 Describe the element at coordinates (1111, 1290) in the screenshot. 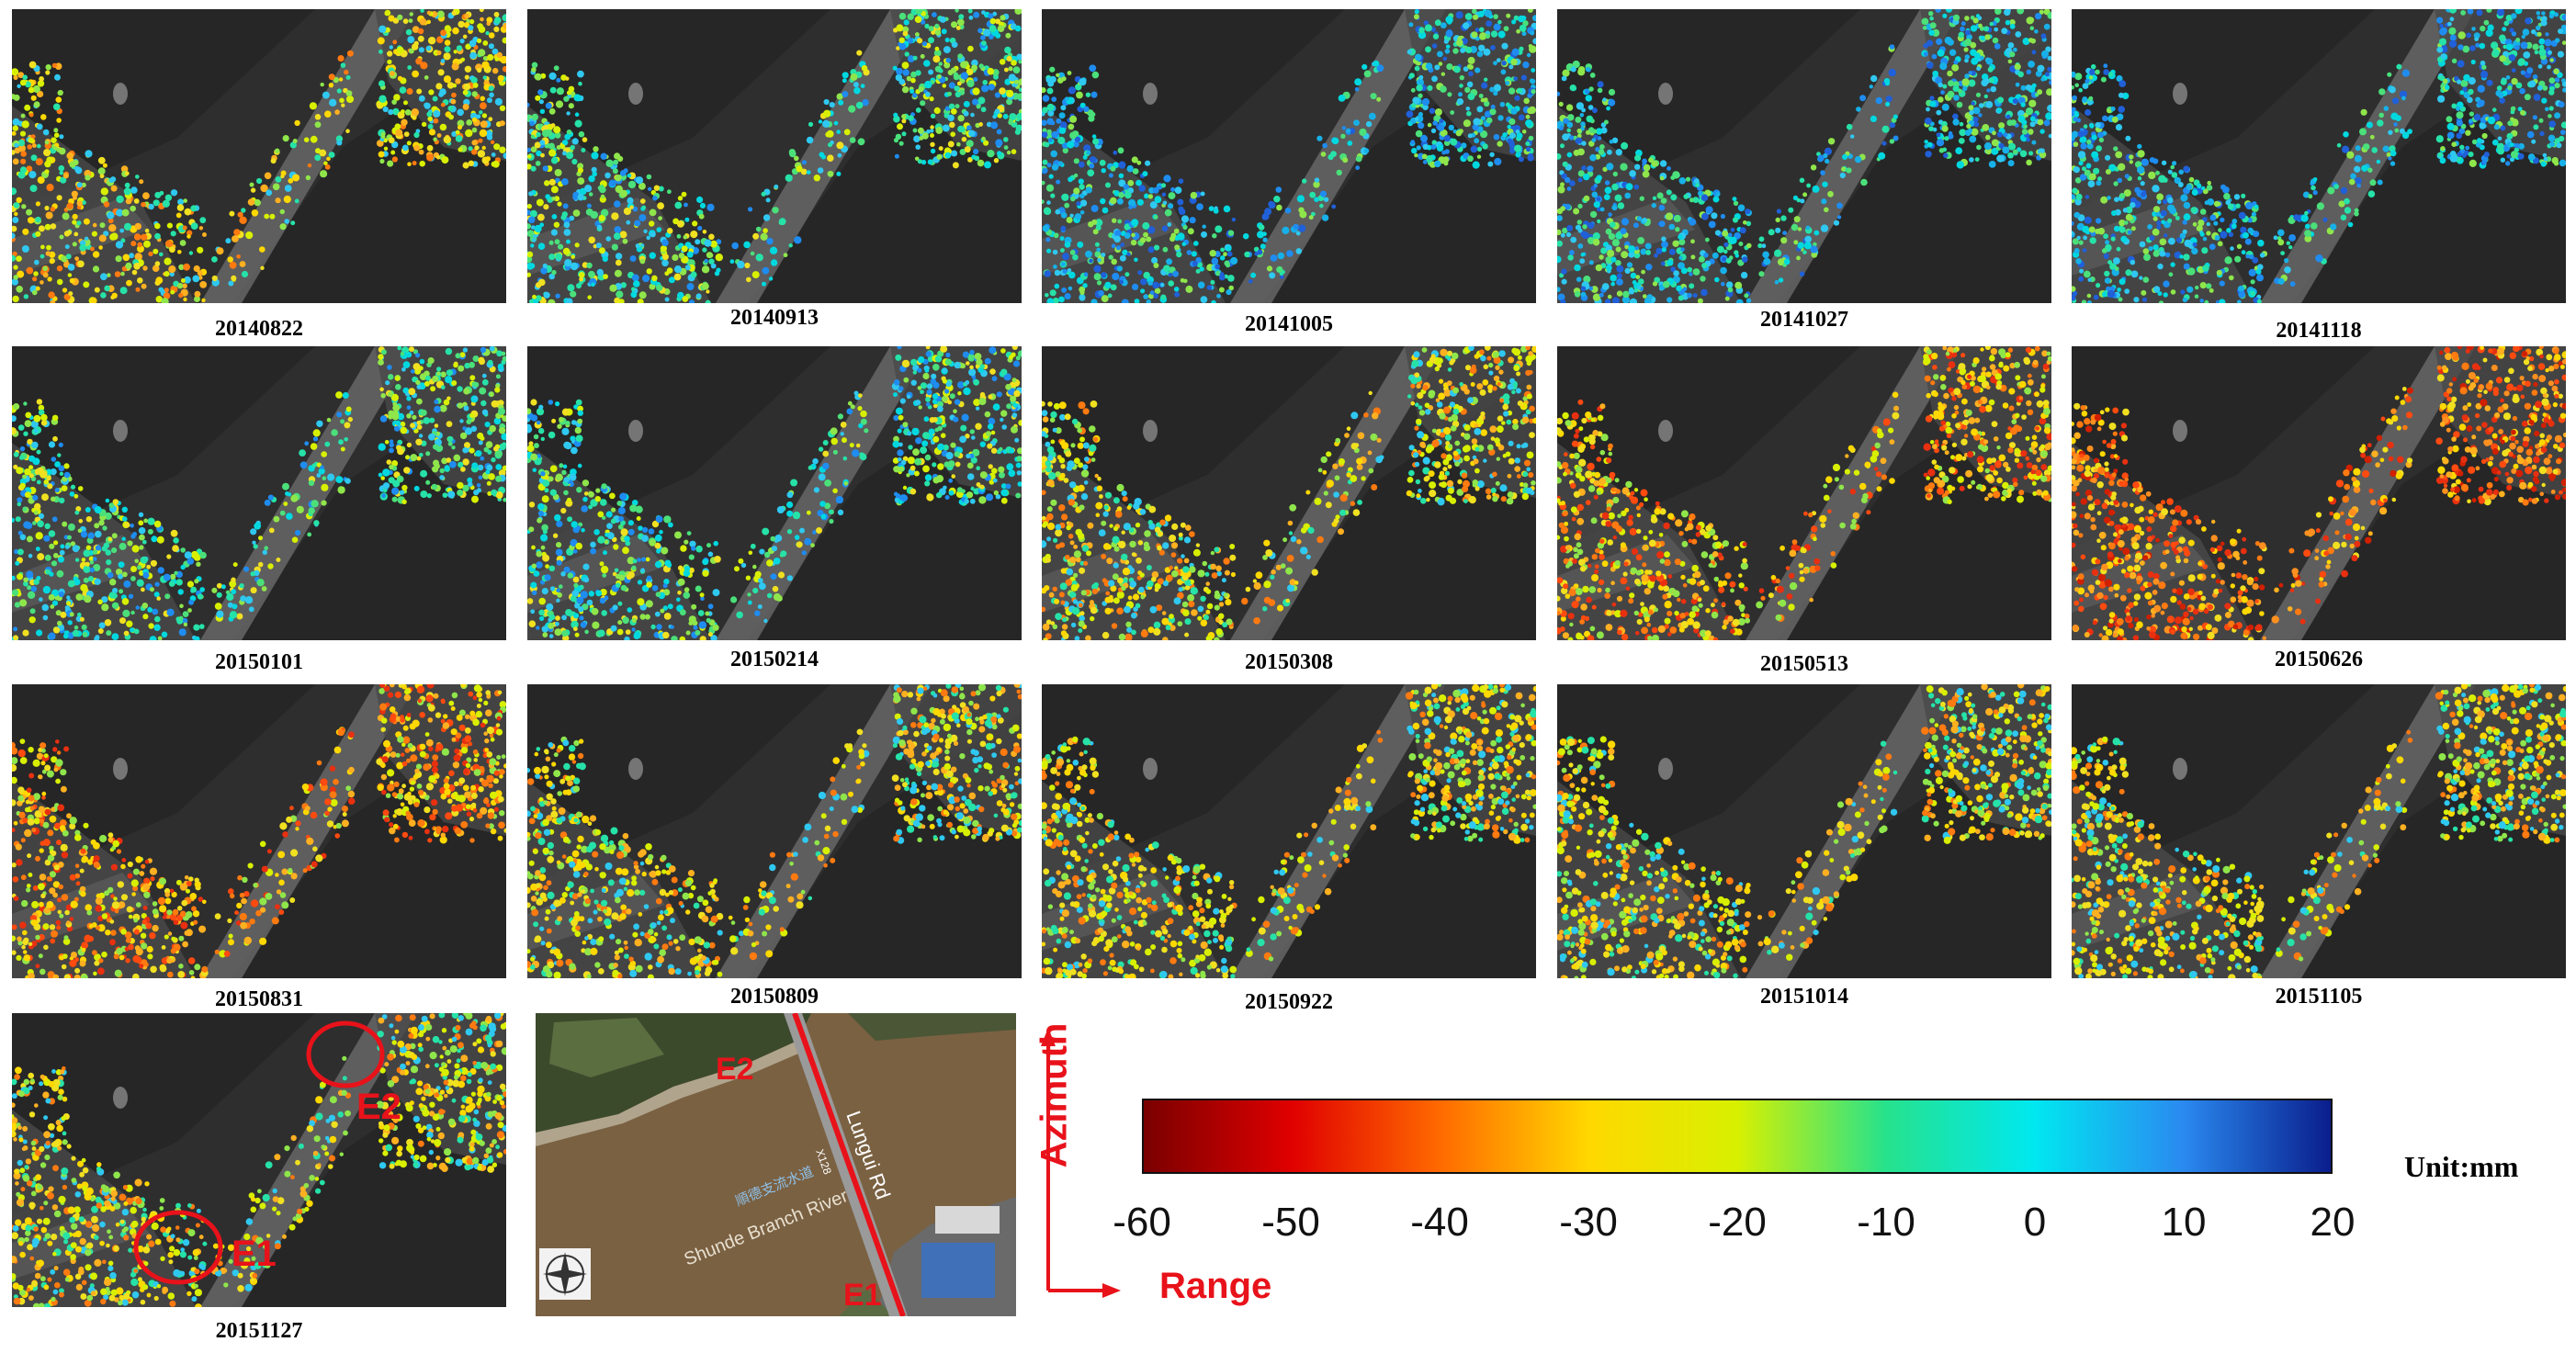

I see `range-arrowhead-icon` at that location.